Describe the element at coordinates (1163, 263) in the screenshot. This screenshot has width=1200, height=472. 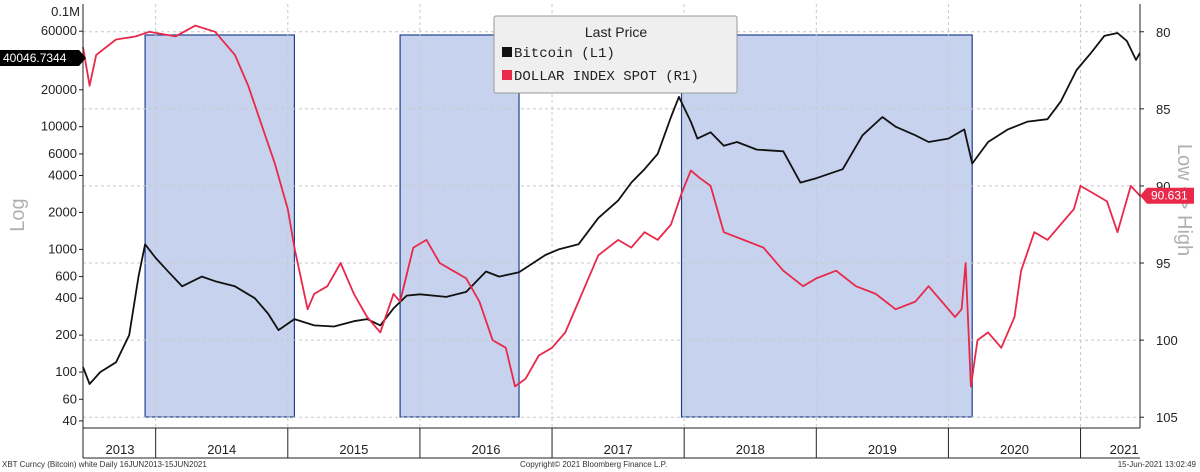
I see `right-tick-label-95: 95` at that location.